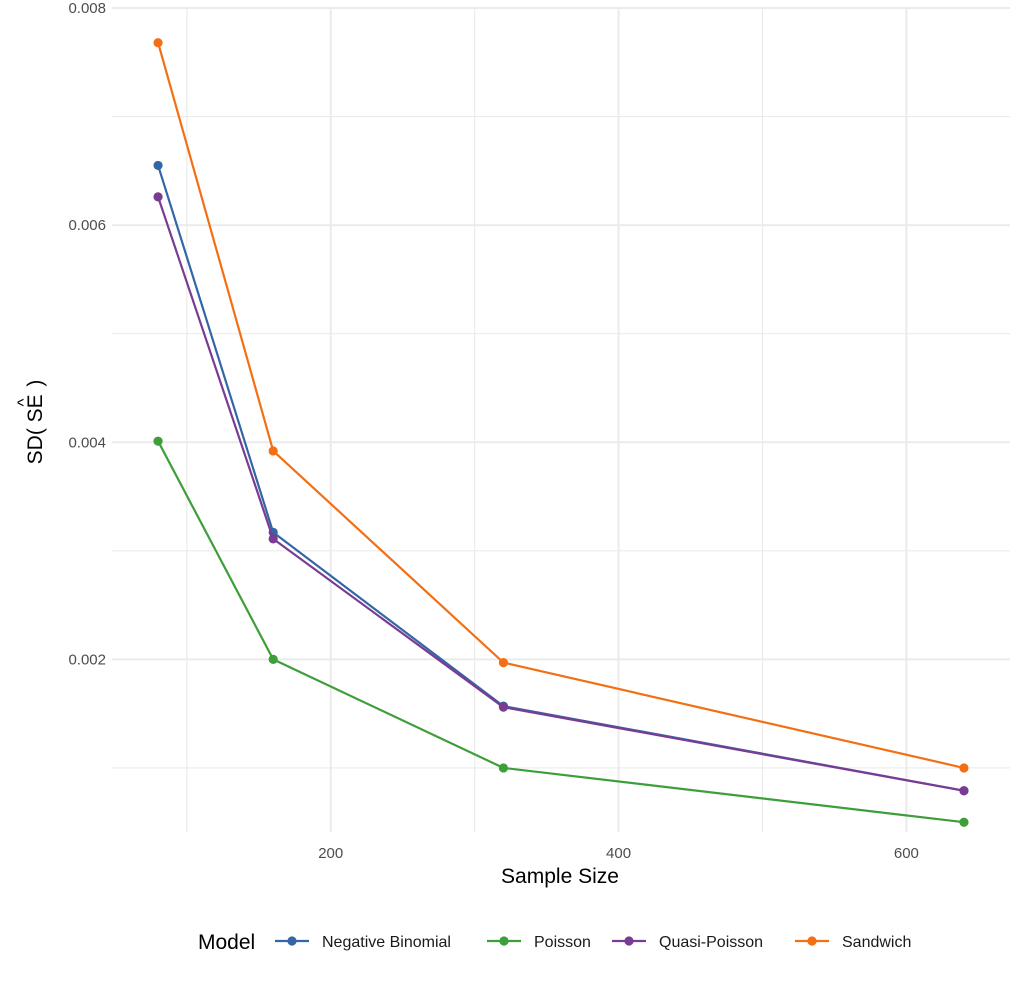 This screenshot has width=1020, height=982. I want to click on y-axis-title-main: SD( SE, so click(35, 429).